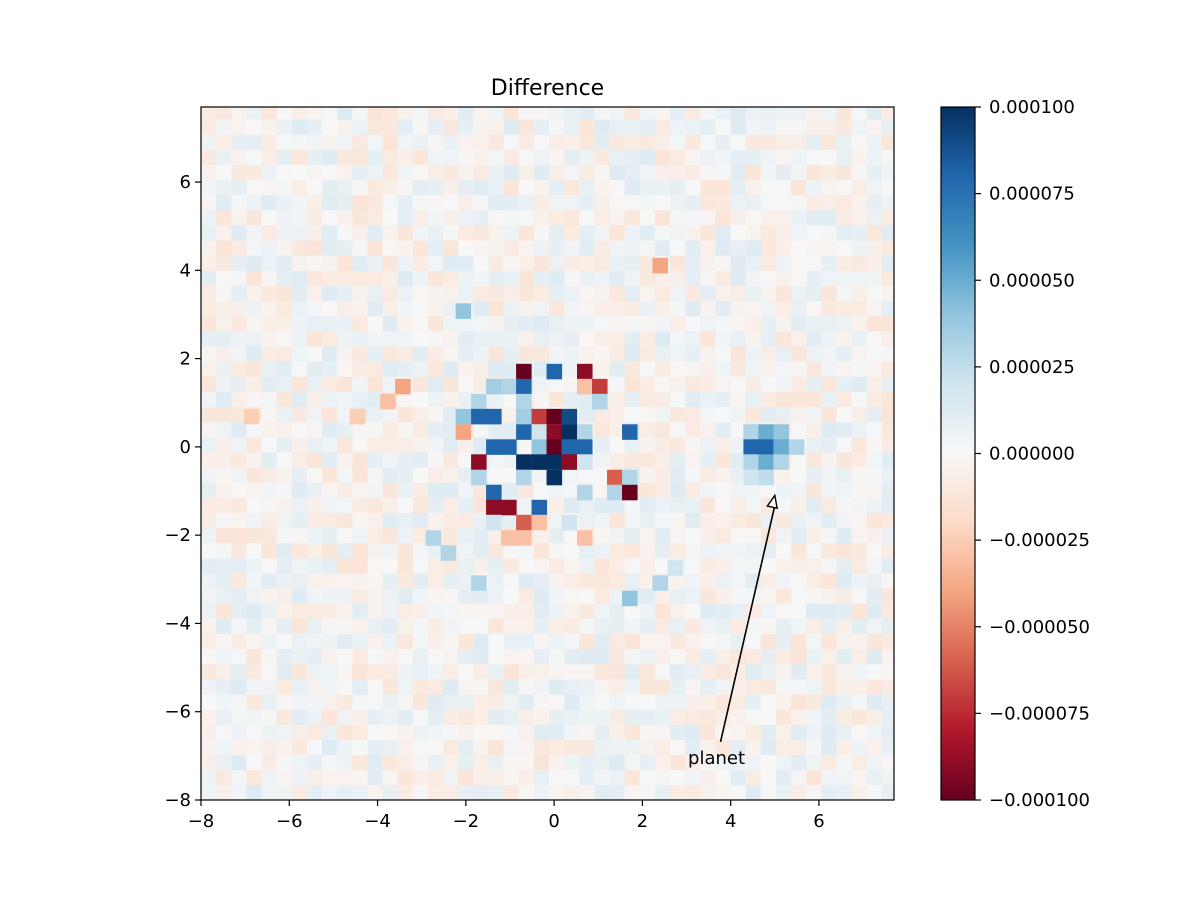 The height and width of the screenshot is (900, 1200). I want to click on y-tick-label: 4, so click(185, 270).